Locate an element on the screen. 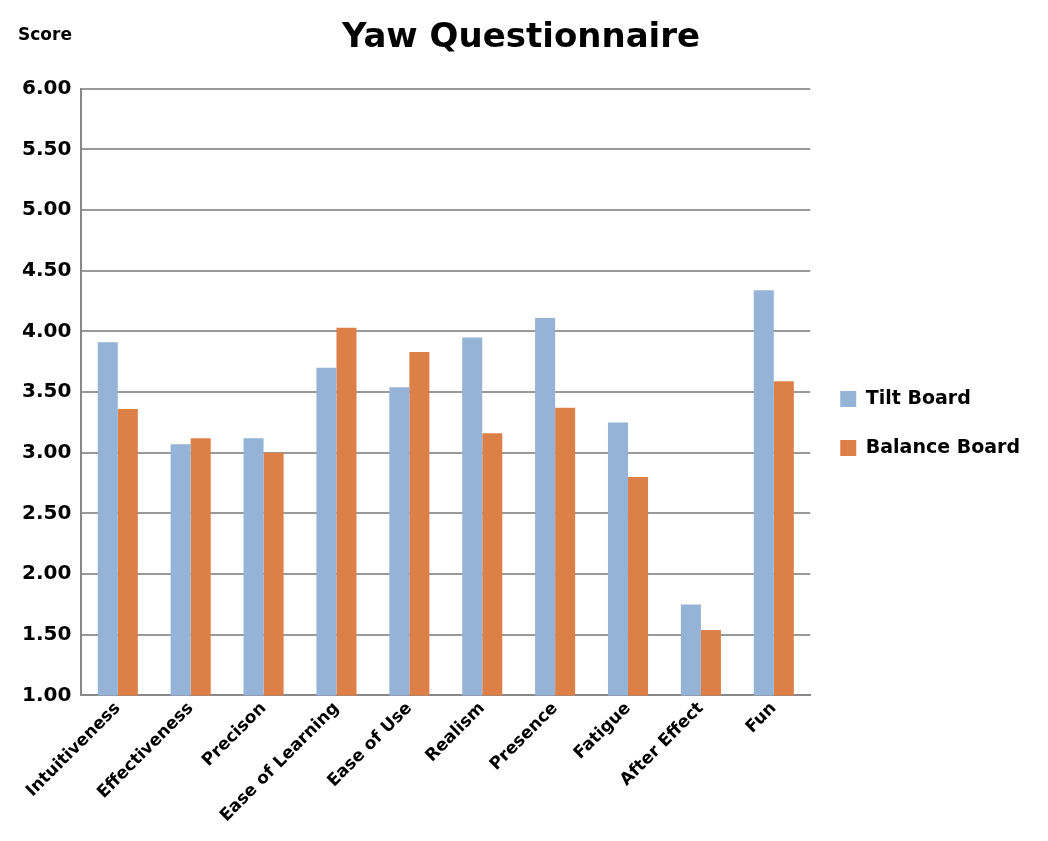 This screenshot has width=1048, height=841. y-tick-label: 3.50 is located at coordinates (46, 390).